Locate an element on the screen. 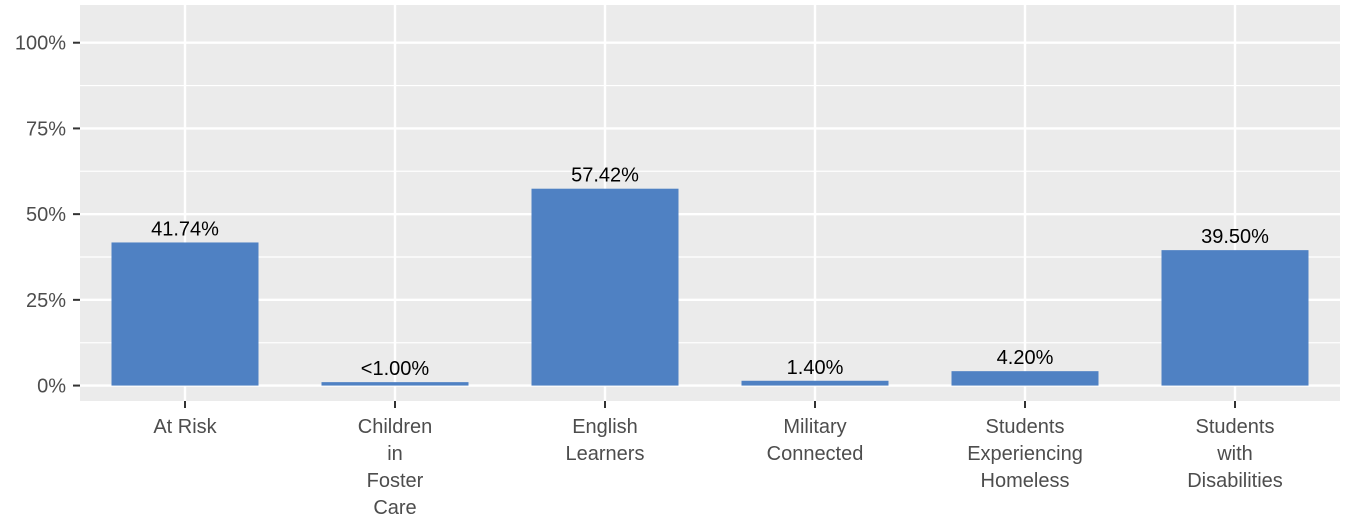 Image resolution: width=1345 pixels, height=520 pixels. y-axis: 0% 25% 50% 75% 100% is located at coordinates (47, 215).